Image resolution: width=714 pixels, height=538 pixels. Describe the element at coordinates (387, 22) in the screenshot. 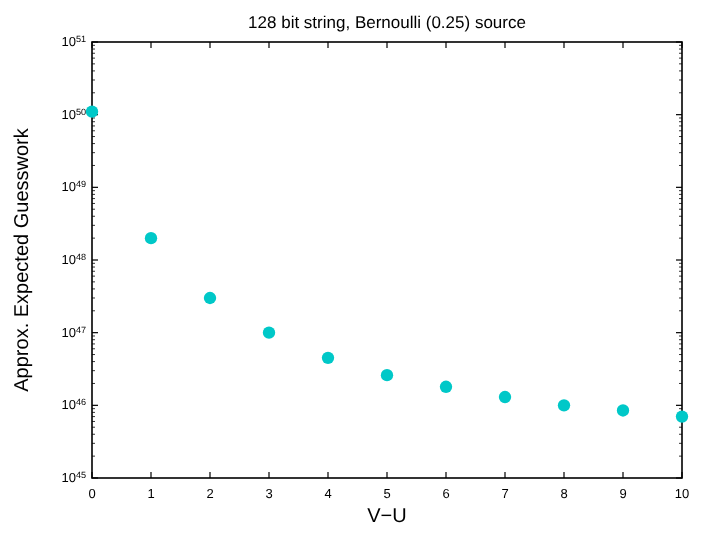

I see `chart-title: 128 bit string, Bernoulli (0.25) source` at that location.